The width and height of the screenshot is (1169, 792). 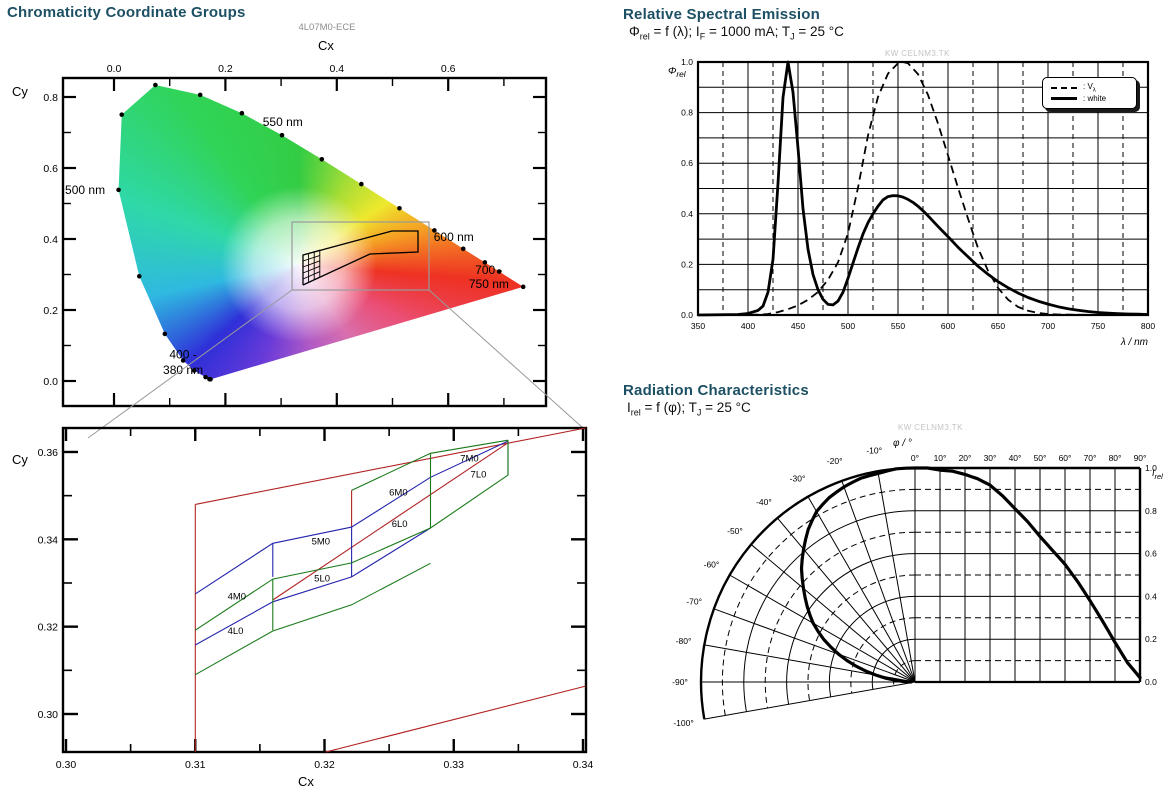 What do you see at coordinates (798, 478) in the screenshot?
I see `angle-label-neg: -30°` at bounding box center [798, 478].